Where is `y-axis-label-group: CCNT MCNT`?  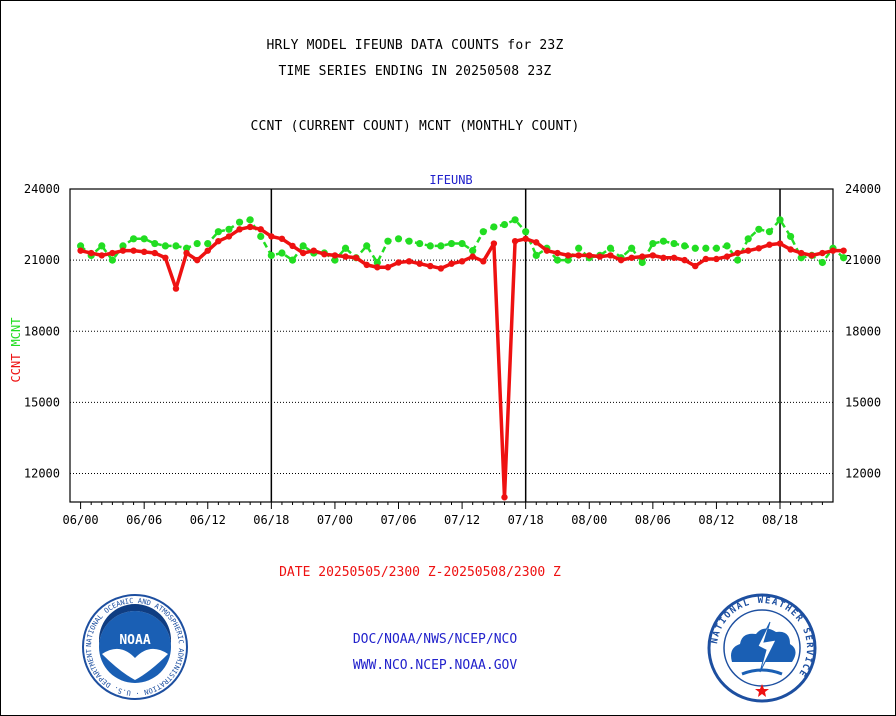 y-axis-label-group: CCNT MCNT is located at coordinates (16, 350).